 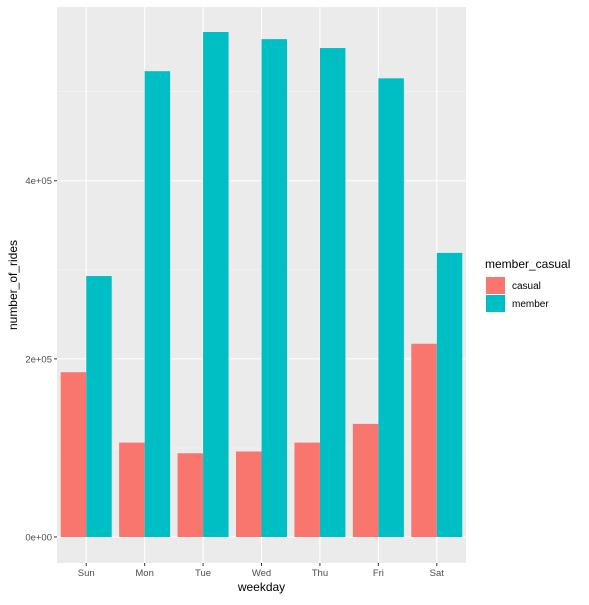 I want to click on bar-casual-thu, so click(x=307, y=489).